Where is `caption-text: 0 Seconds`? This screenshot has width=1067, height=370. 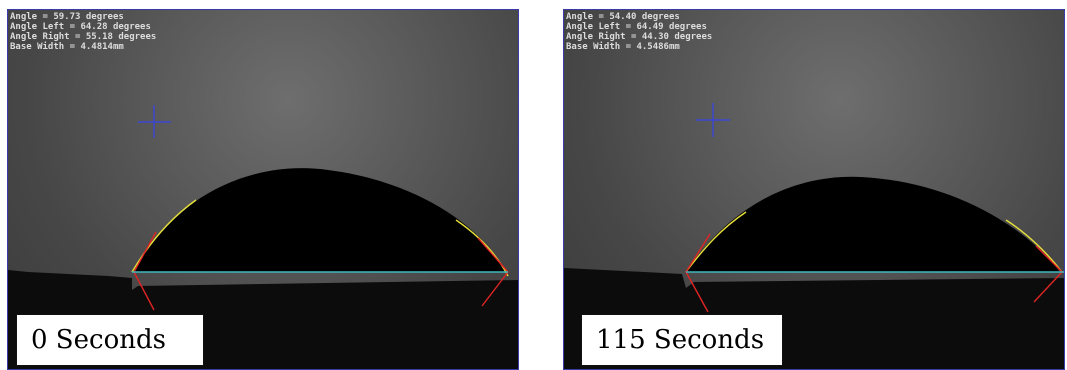 caption-text: 0 Seconds is located at coordinates (98, 340).